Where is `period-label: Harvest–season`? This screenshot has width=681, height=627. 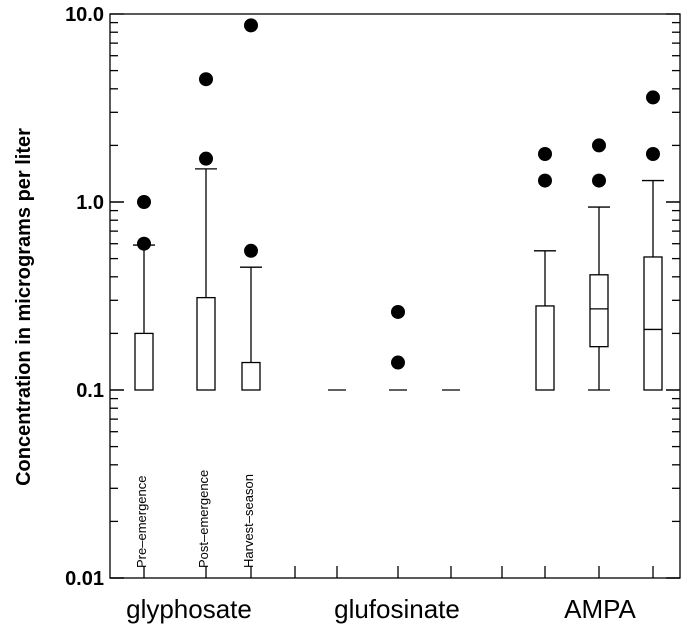
period-label: Harvest–season is located at coordinates (248, 521).